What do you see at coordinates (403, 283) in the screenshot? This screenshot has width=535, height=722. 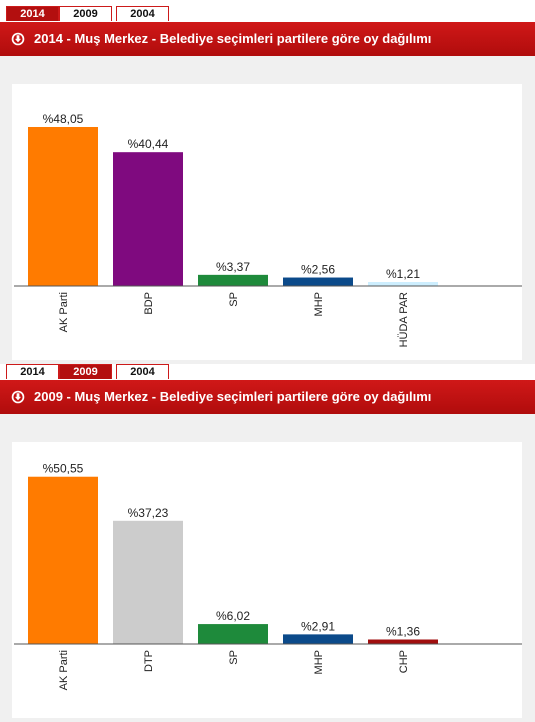 I see `bar-h-da-par` at bounding box center [403, 283].